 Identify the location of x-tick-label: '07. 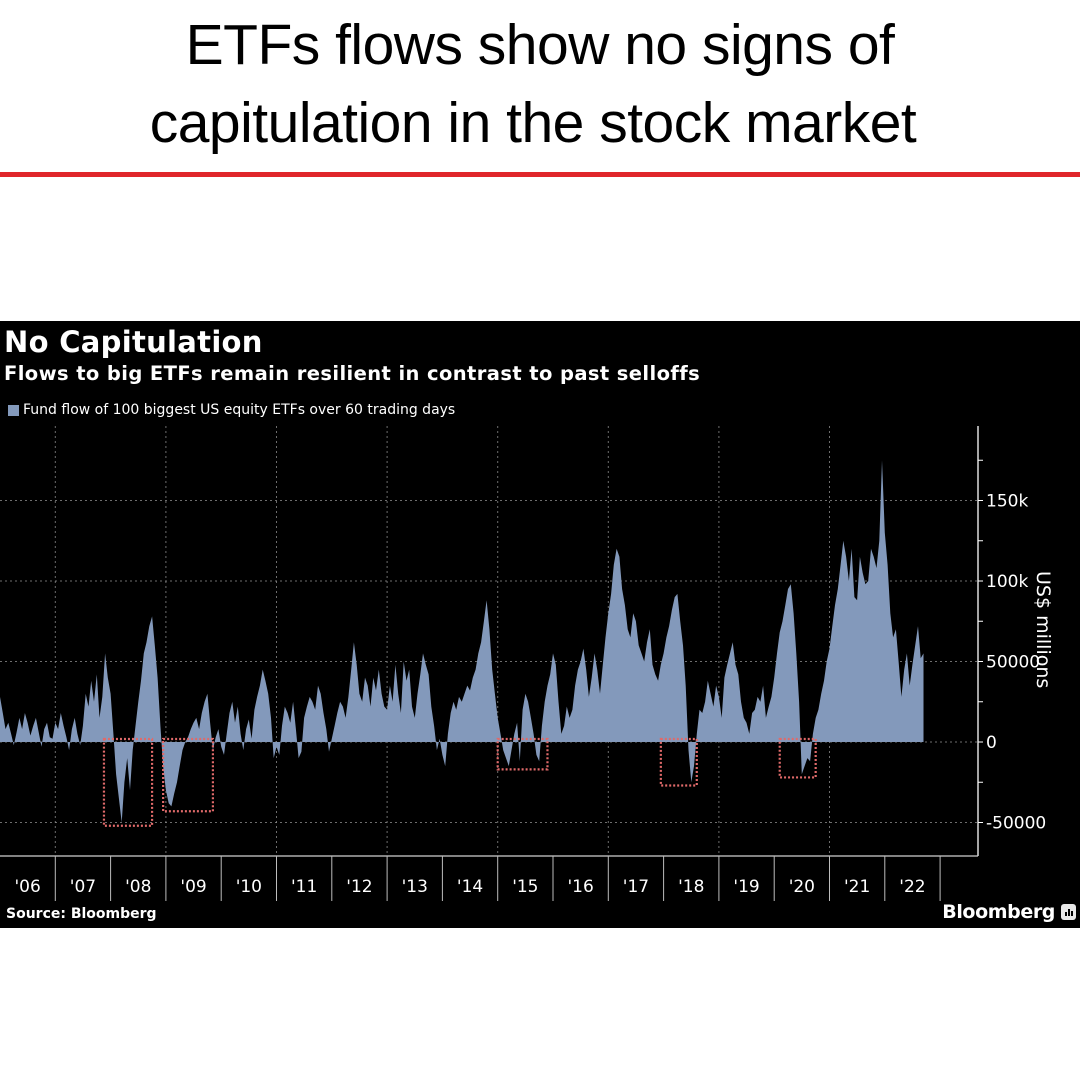
(83, 887).